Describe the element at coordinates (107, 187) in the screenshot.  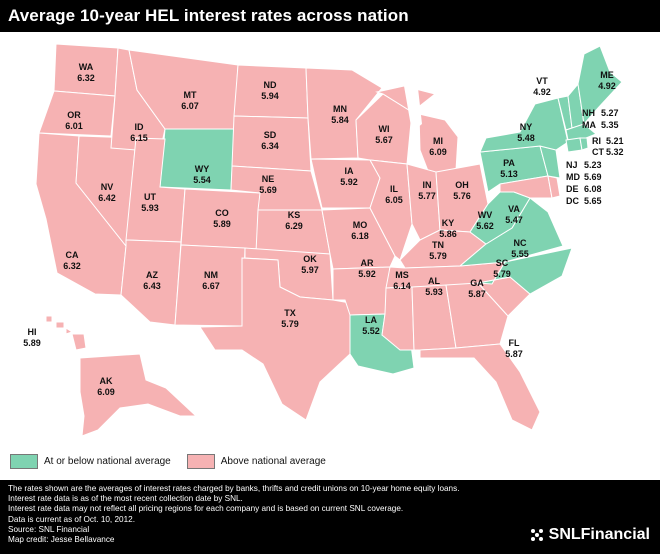
I see `label-nv-name: NV` at that location.